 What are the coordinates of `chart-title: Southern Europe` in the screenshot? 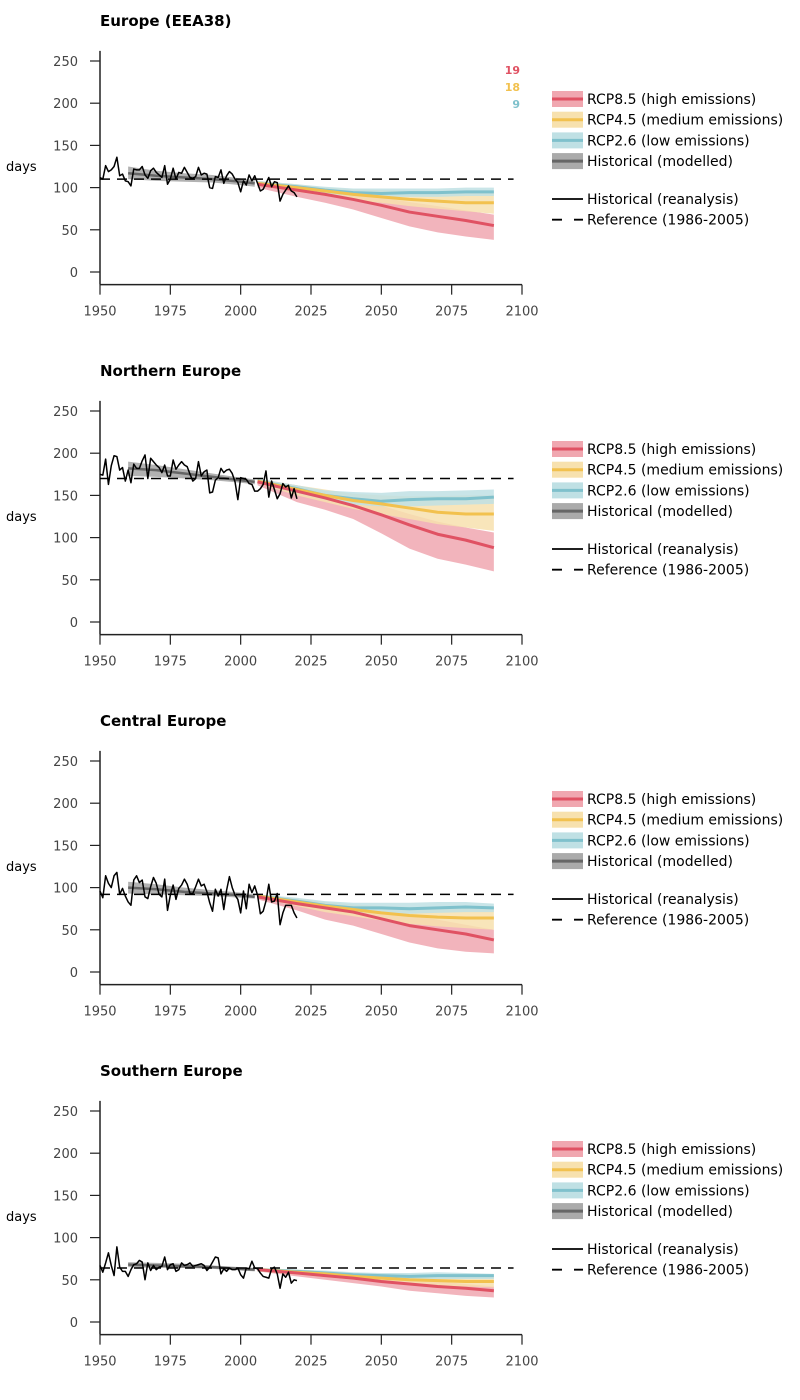 It's located at (171, 1071).